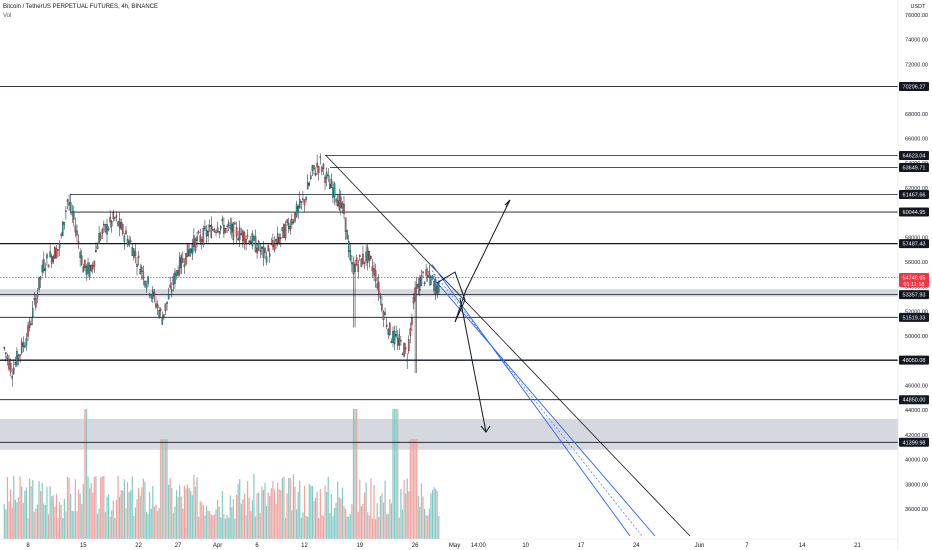 The width and height of the screenshot is (932, 550). I want to click on x-tick-label: 27, so click(178, 546).